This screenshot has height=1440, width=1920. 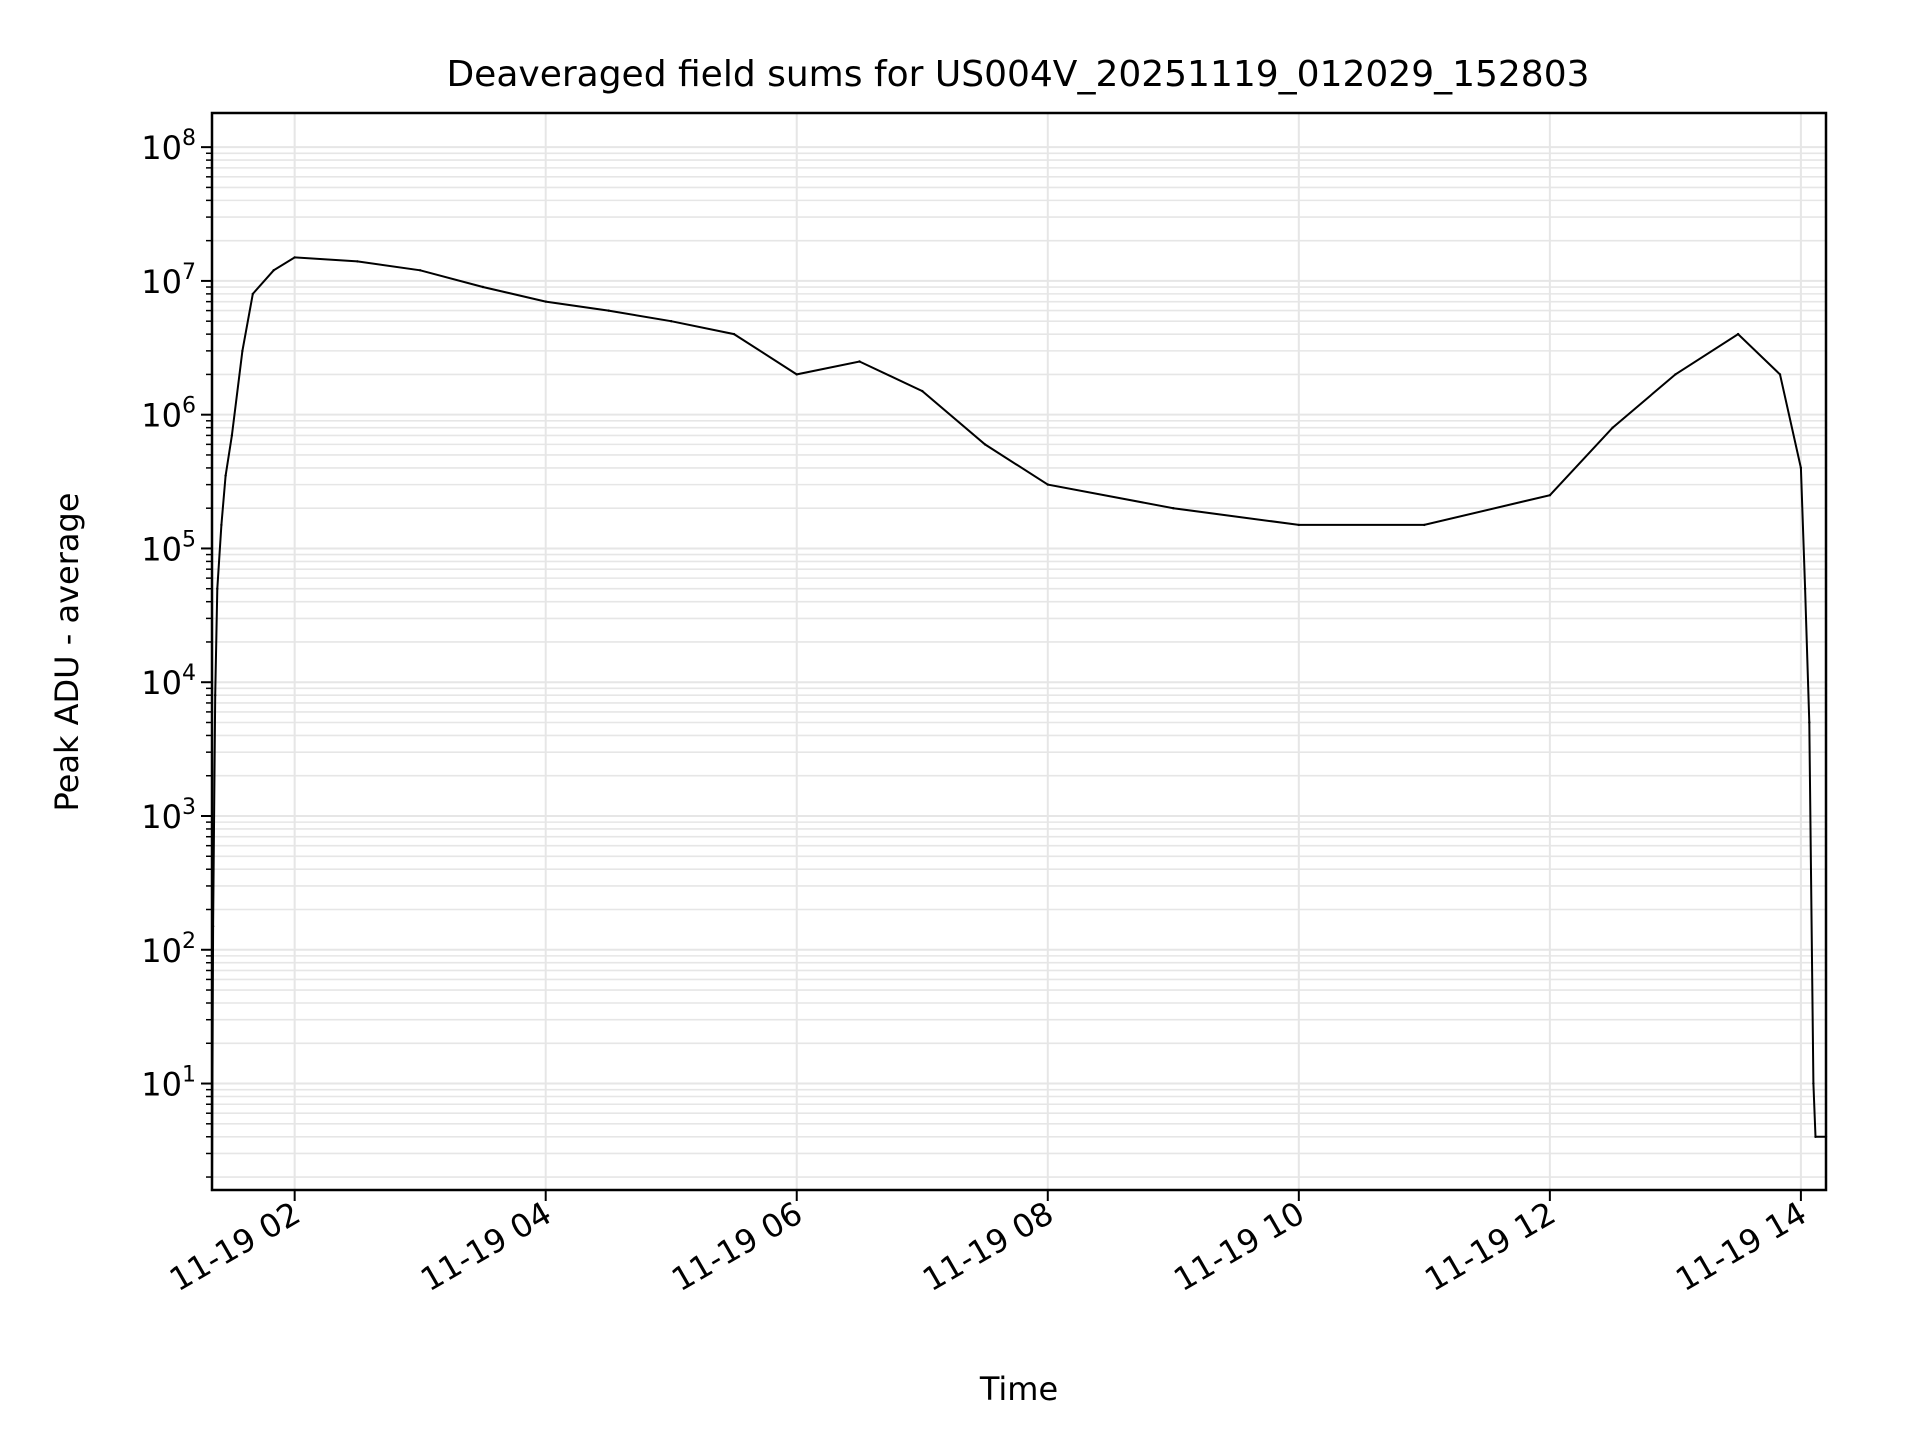 What do you see at coordinates (189, 406) in the screenshot?
I see `y-tick-exponent: 6` at bounding box center [189, 406].